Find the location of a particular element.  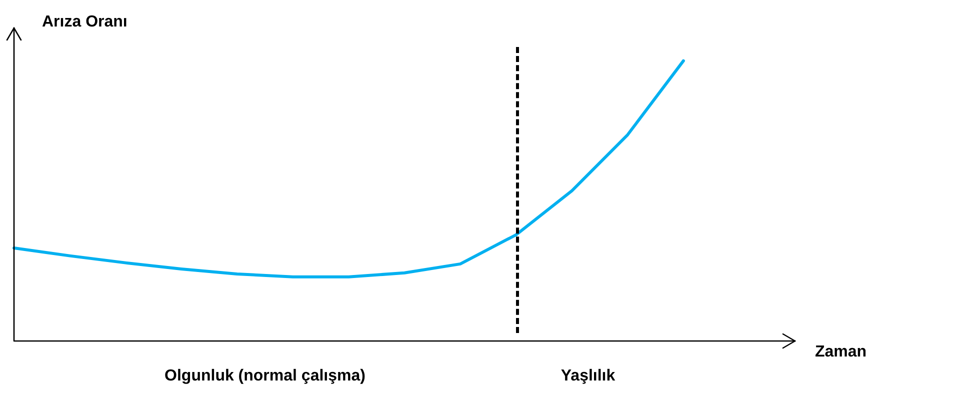

x-axis-title: Zaman is located at coordinates (841, 351).